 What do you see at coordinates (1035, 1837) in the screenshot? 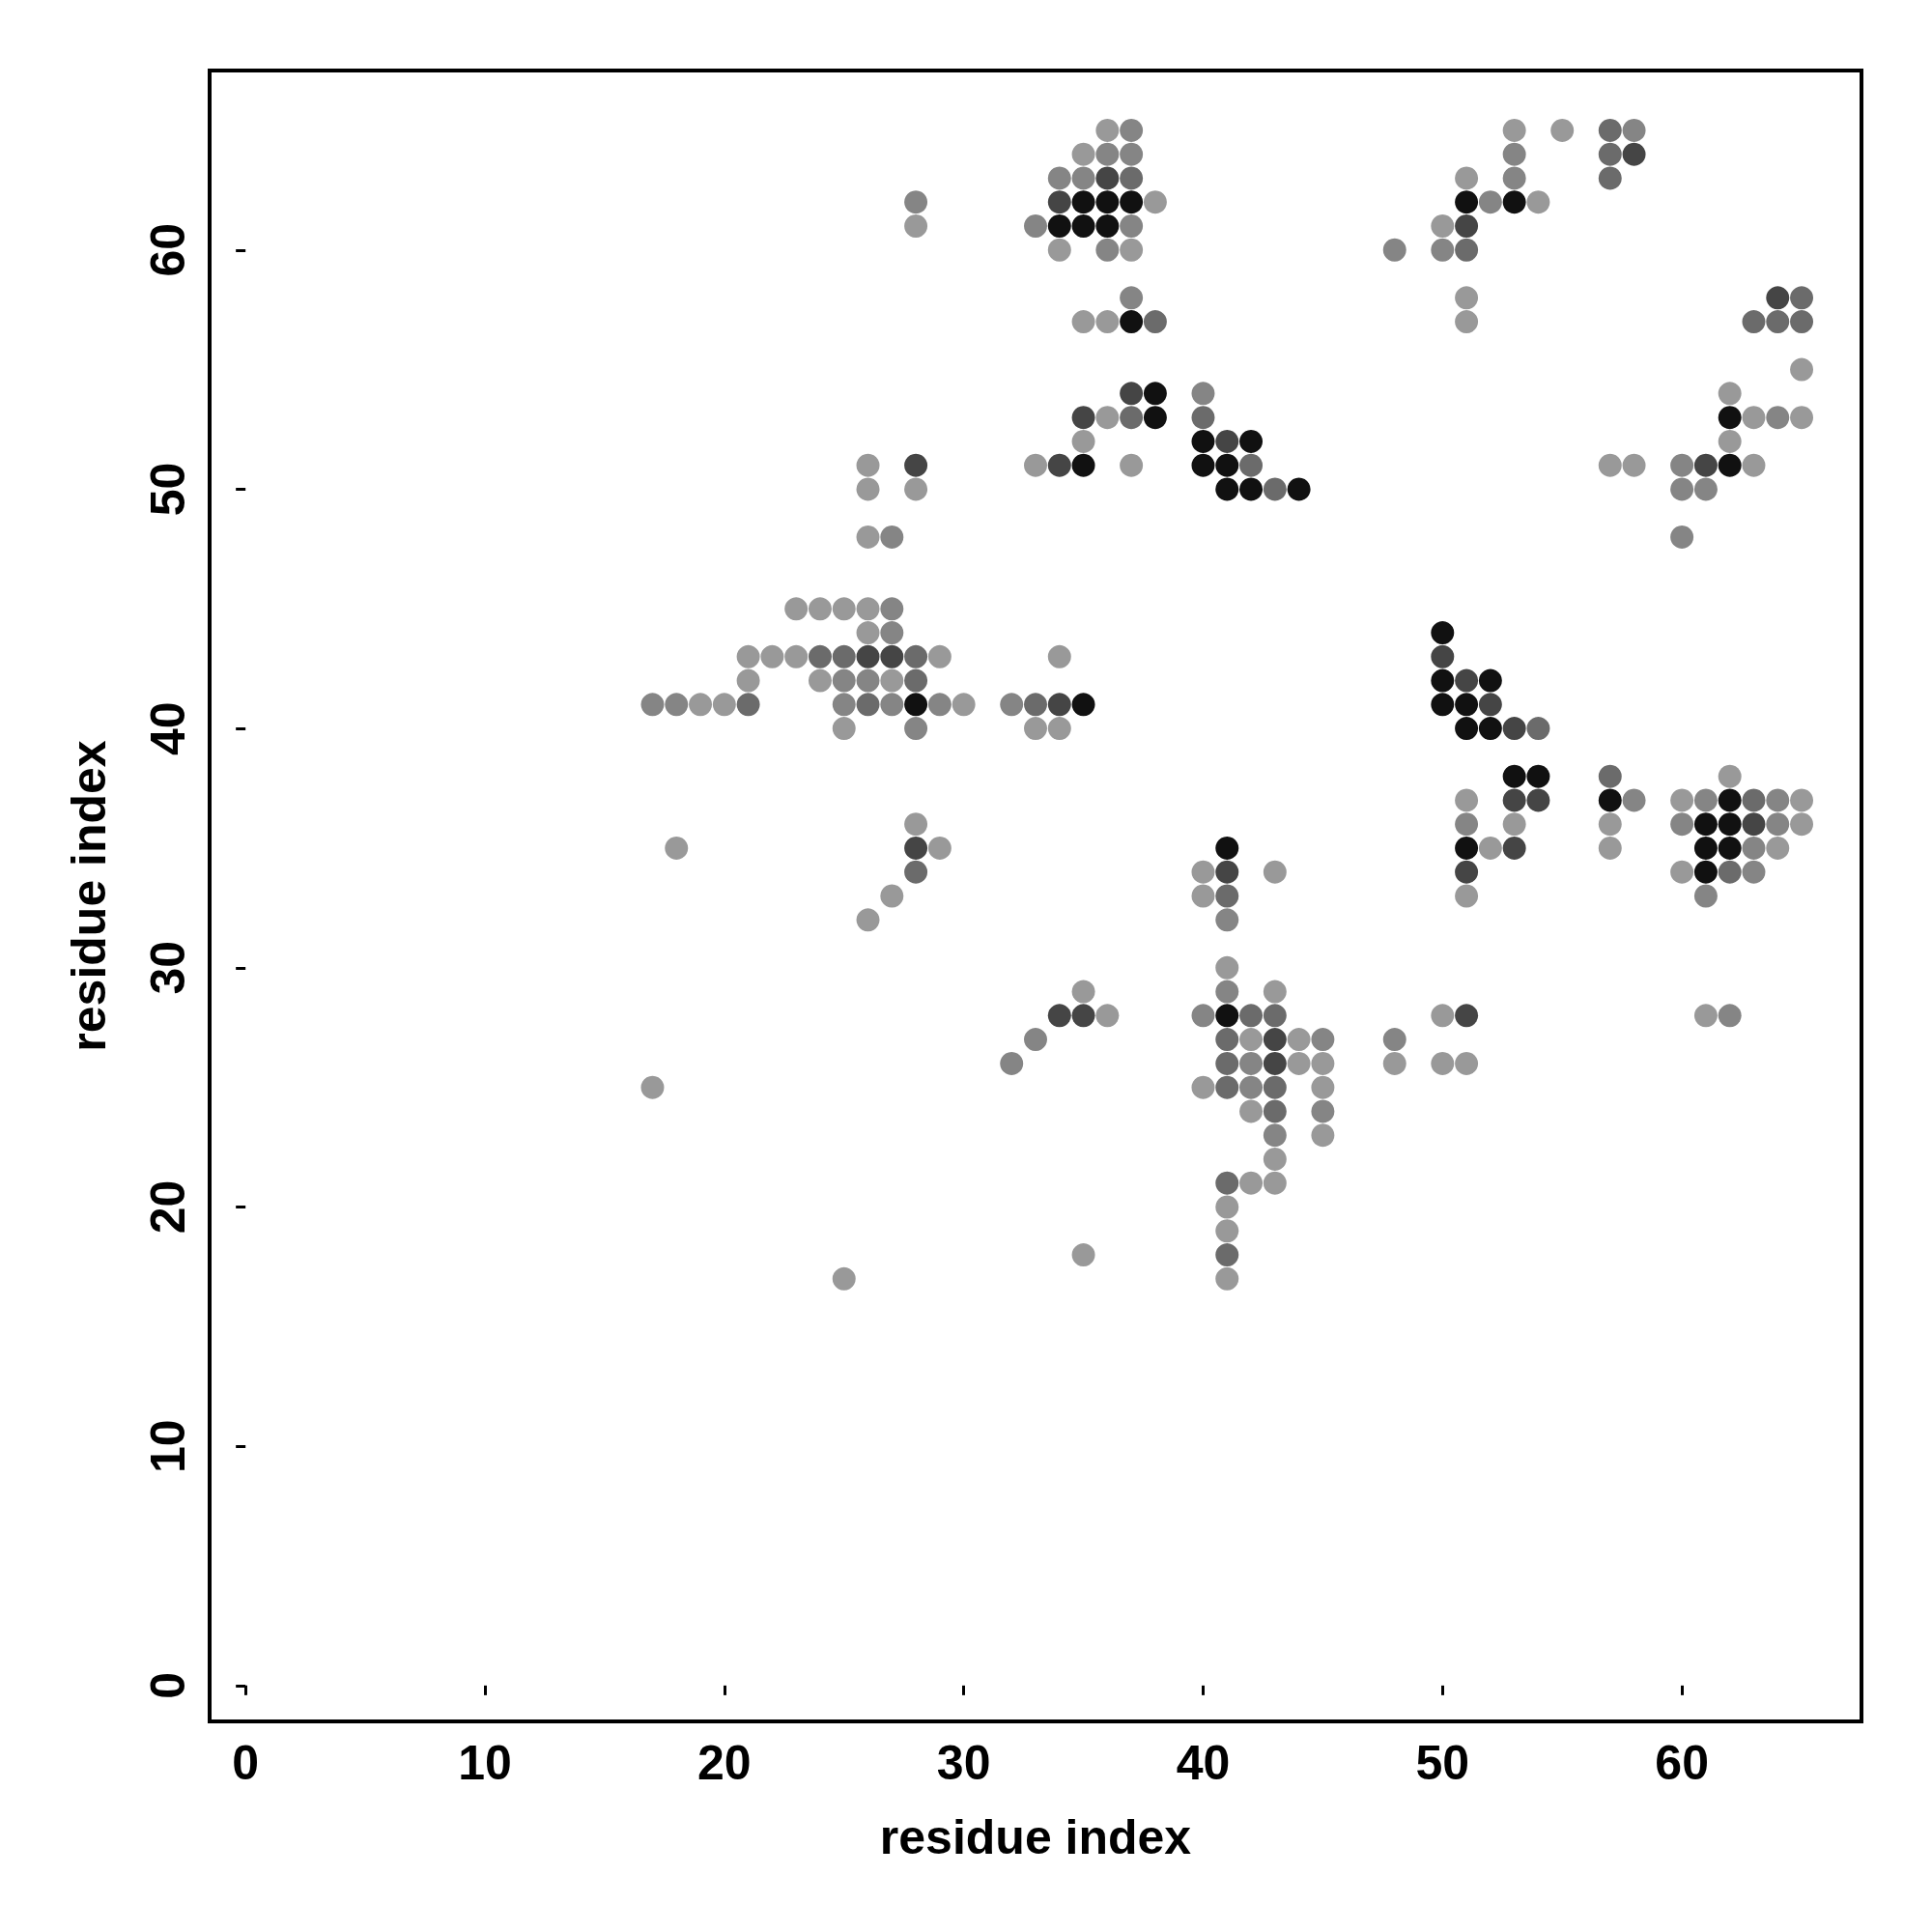
I see `x-axis-title: residue index` at bounding box center [1035, 1837].